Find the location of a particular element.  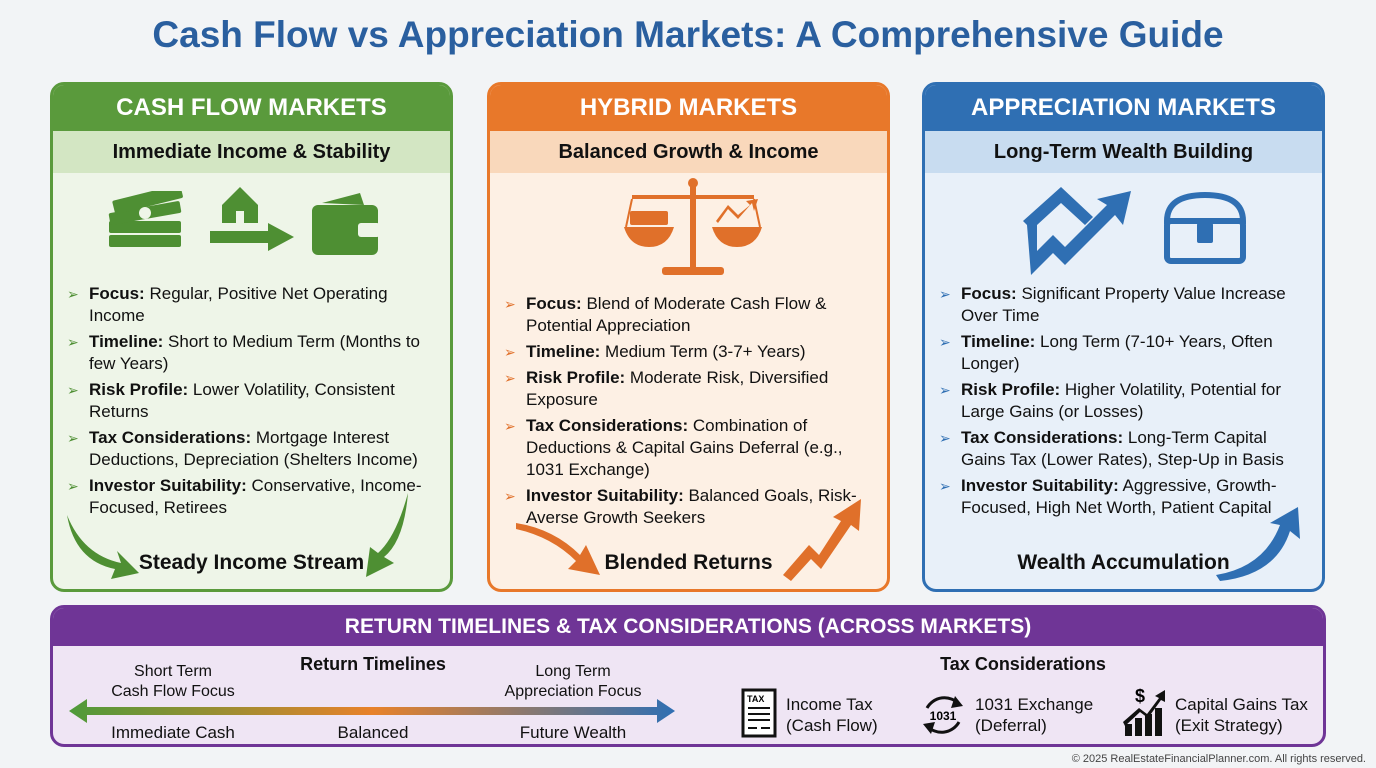

tax-title: Tax Considerations is located at coordinates (1023, 664).